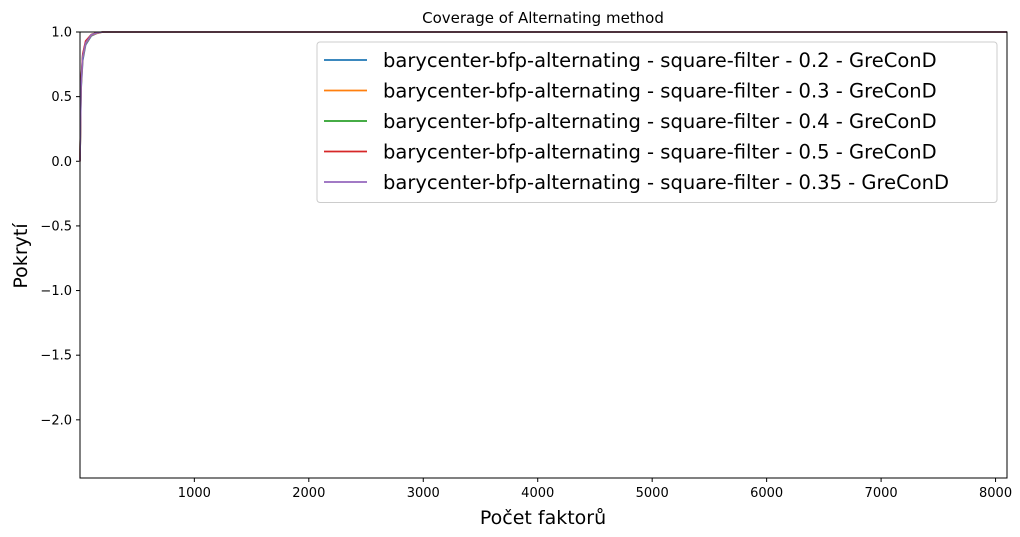 This screenshot has height=537, width=1020. Describe the element at coordinates (56, 420) in the screenshot. I see `y-tick-label: −2.0` at that location.